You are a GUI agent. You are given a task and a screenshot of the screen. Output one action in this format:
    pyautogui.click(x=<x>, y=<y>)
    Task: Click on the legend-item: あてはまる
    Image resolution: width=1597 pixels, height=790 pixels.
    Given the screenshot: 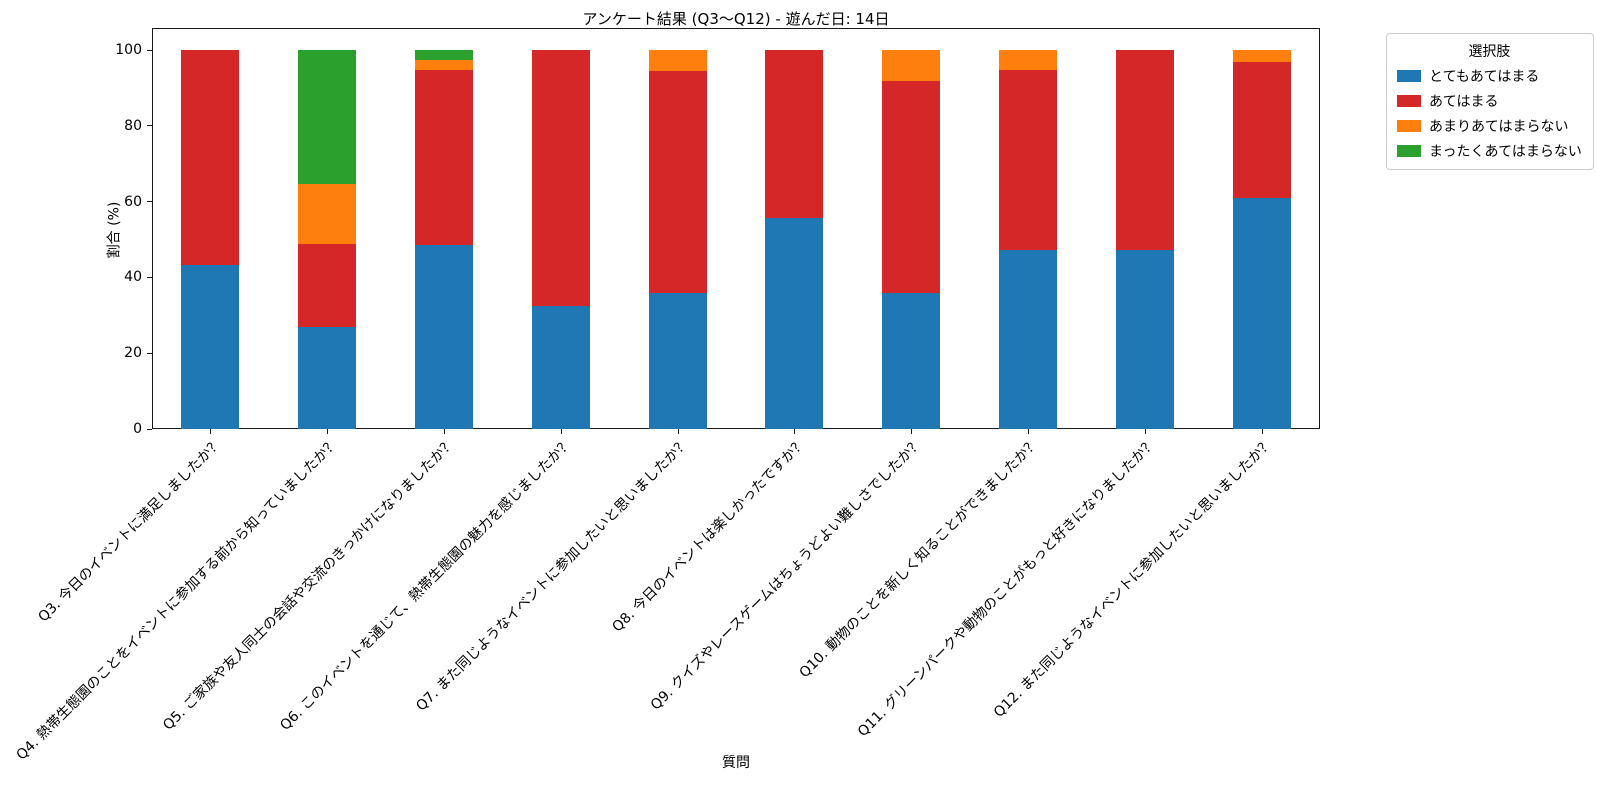 What is the action you would take?
    pyautogui.click(x=1489, y=101)
    